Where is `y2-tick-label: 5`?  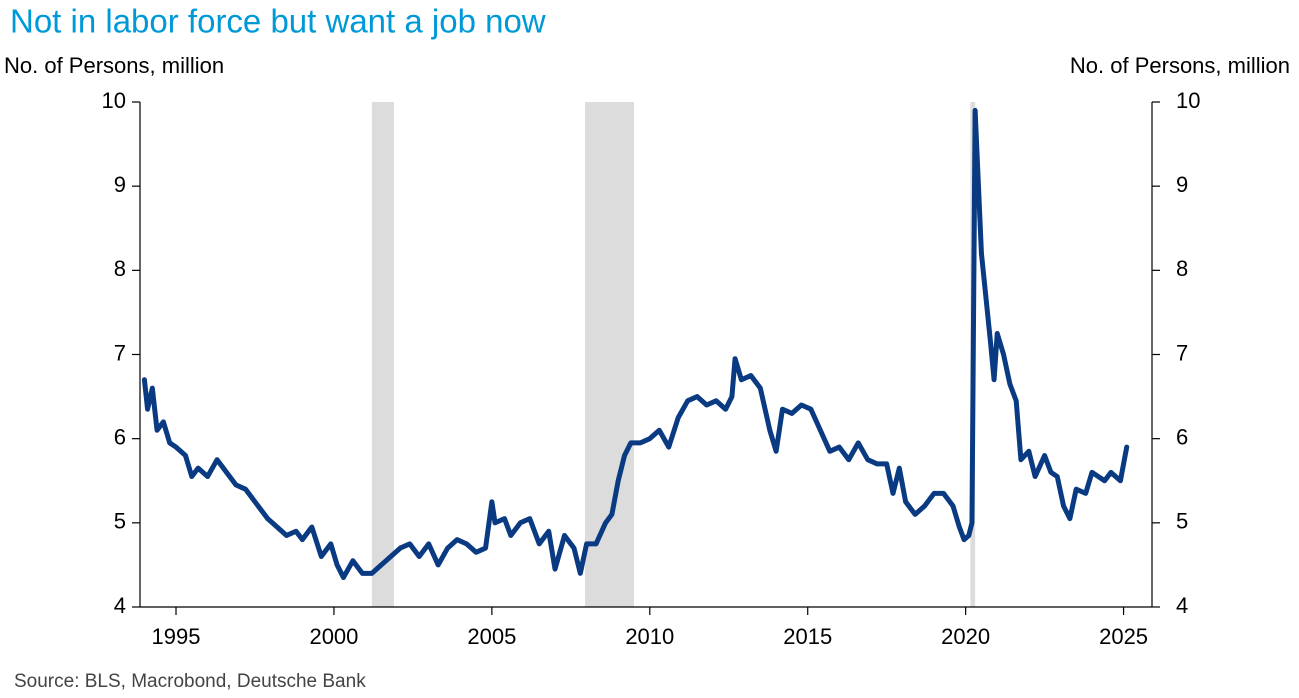
y2-tick-label: 5 is located at coordinates (1182, 521).